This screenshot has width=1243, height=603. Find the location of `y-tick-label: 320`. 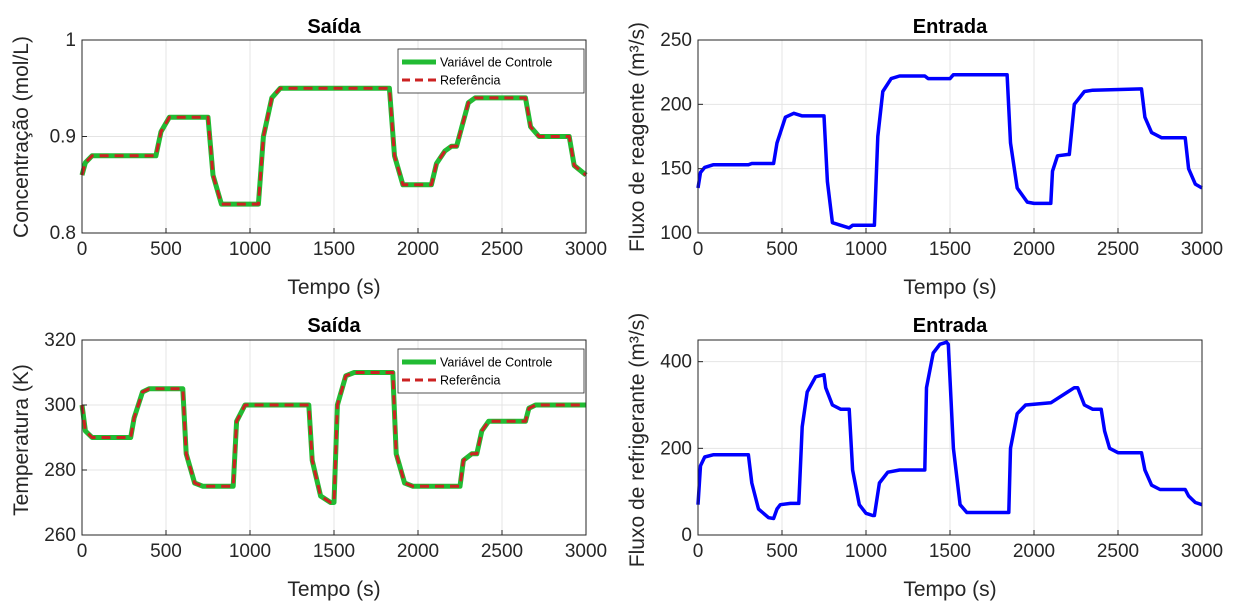

y-tick-label: 320 is located at coordinates (60, 340).